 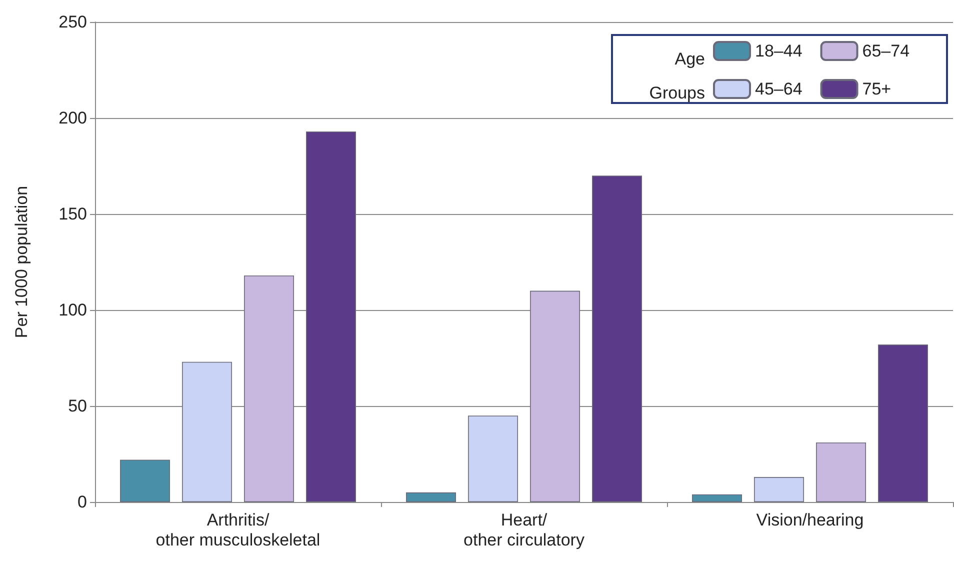 What do you see at coordinates (677, 76) in the screenshot?
I see `legend-title: Age Groups` at bounding box center [677, 76].